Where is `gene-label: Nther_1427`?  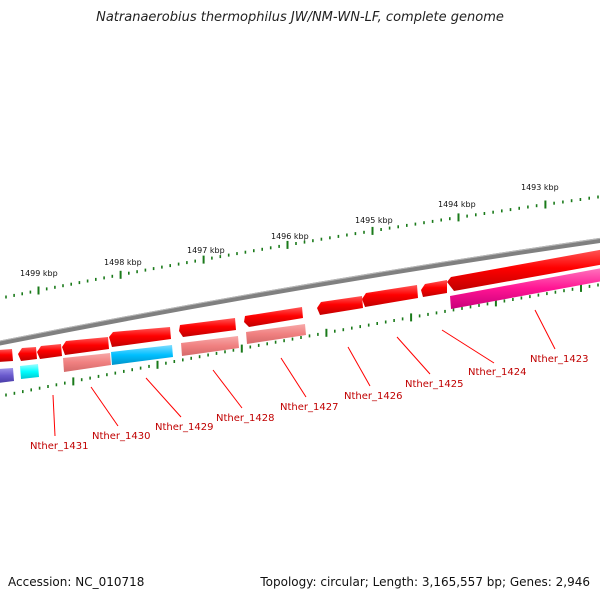
gene-label: Nther_1427 is located at coordinates (309, 407).